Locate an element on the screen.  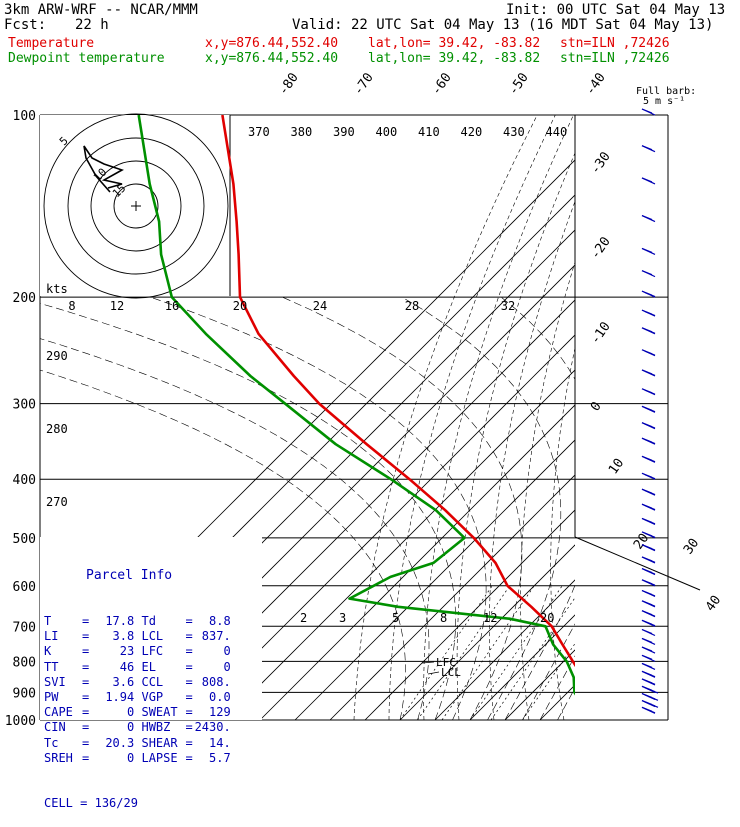
pressure-tick-label: 800 is located at coordinates (24, 662).